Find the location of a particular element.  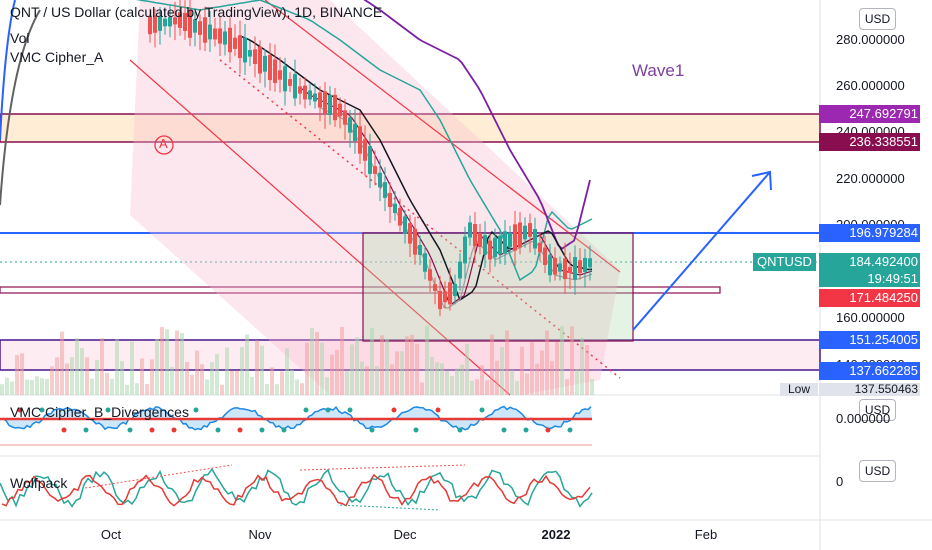

support-band is located at coordinates (360, 290).